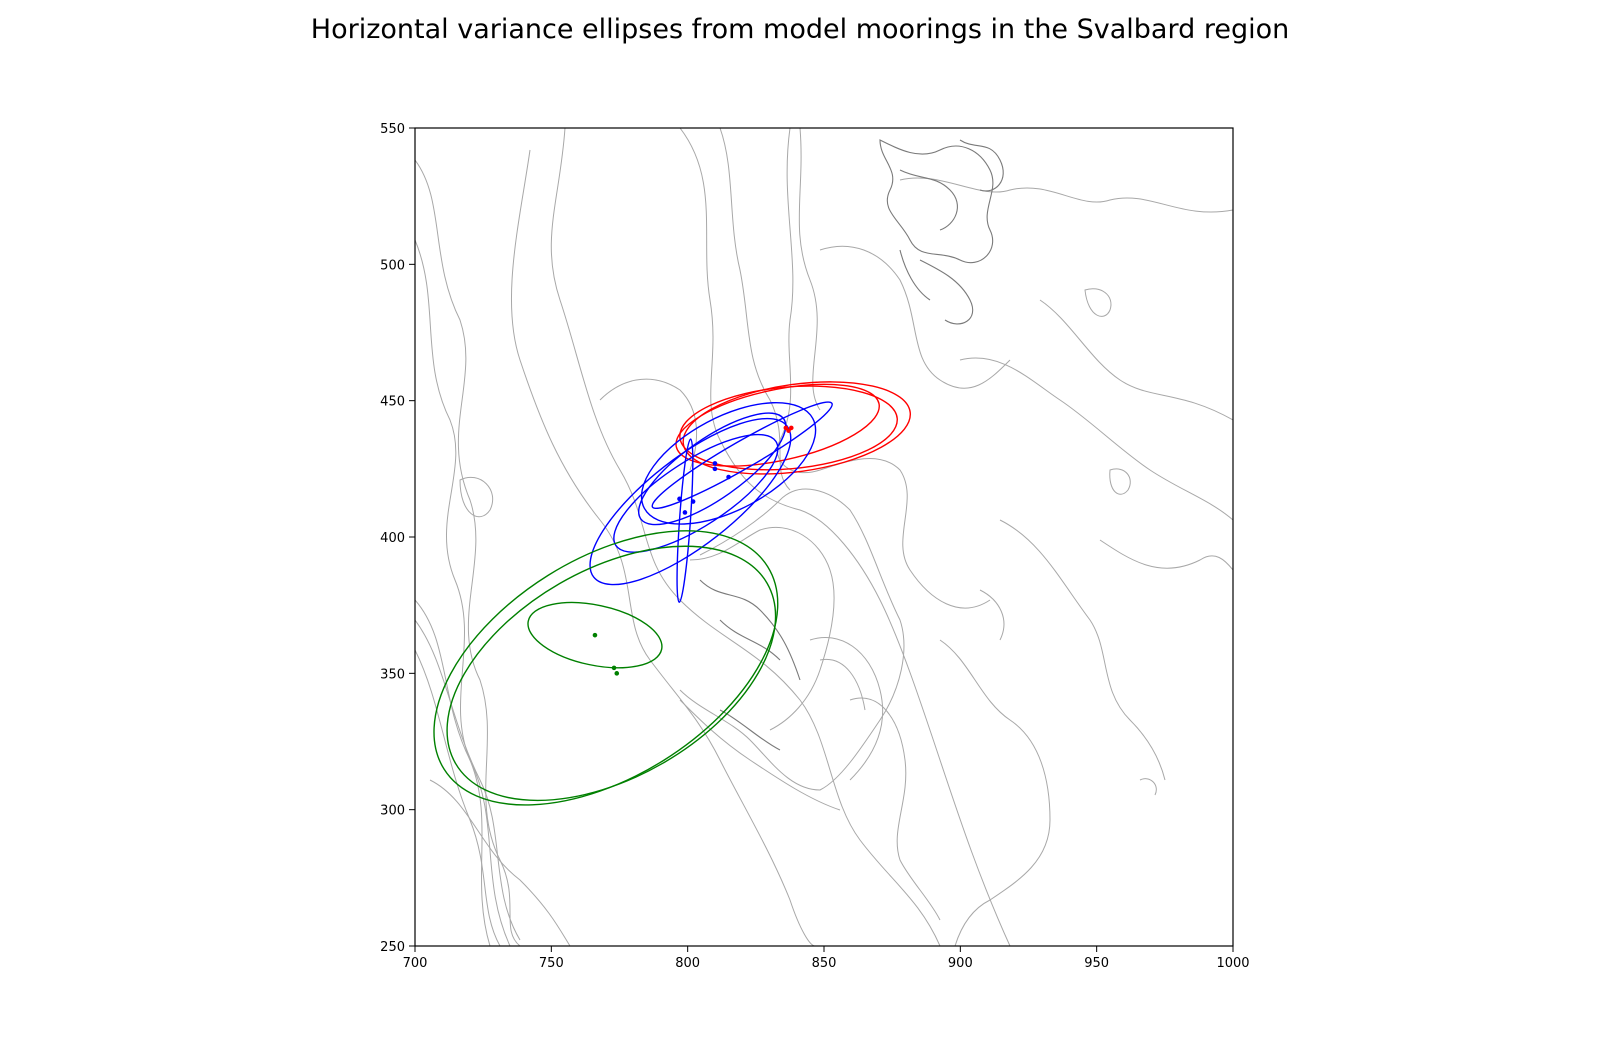 The width and height of the screenshot is (1600, 1058). Describe the element at coordinates (551, 963) in the screenshot. I see `x-tick-label: 750` at that location.